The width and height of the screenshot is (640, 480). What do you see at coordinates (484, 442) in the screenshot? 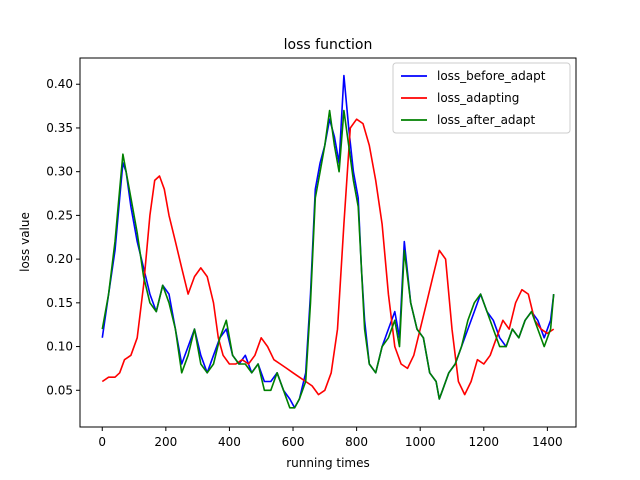
I see `x-tick-label: 1200` at bounding box center [484, 442].